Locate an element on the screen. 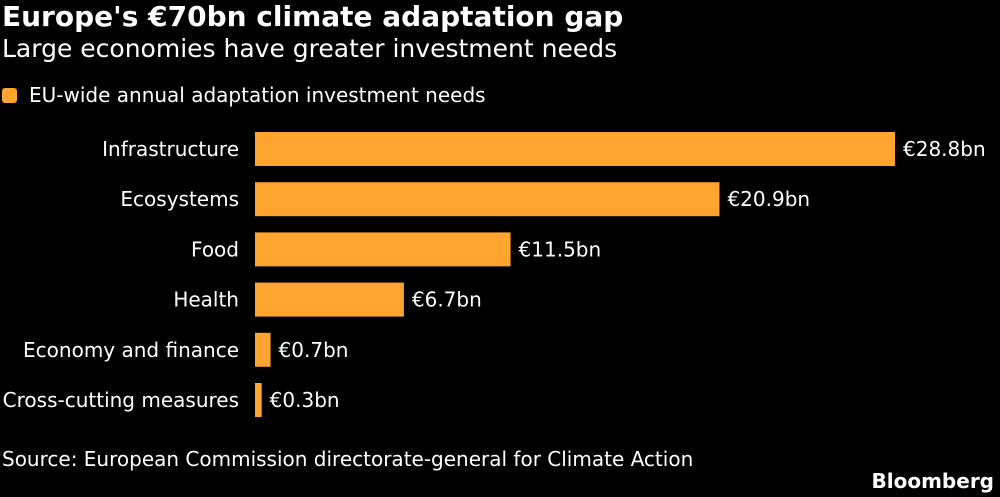 The image size is (1000, 497). category-label: Cross-cutting measures is located at coordinates (121, 400).